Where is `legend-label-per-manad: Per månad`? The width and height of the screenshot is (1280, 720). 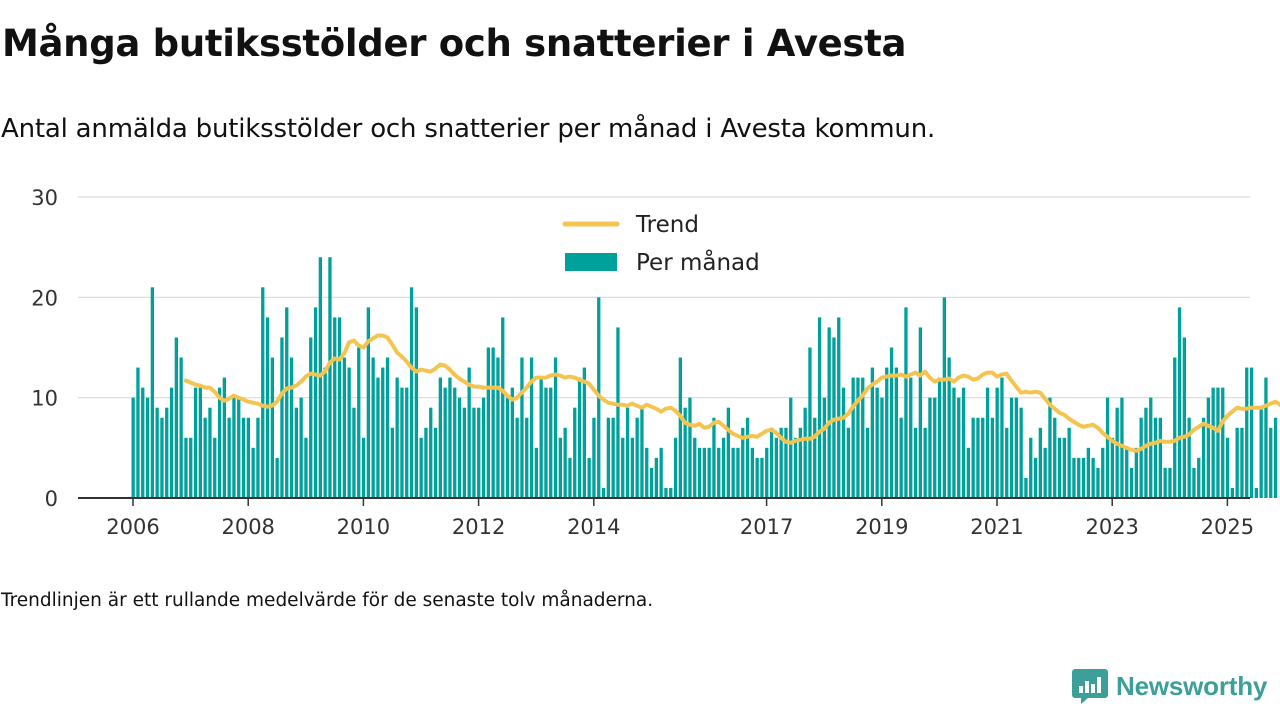
legend-label-per-manad: Per månad is located at coordinates (698, 262).